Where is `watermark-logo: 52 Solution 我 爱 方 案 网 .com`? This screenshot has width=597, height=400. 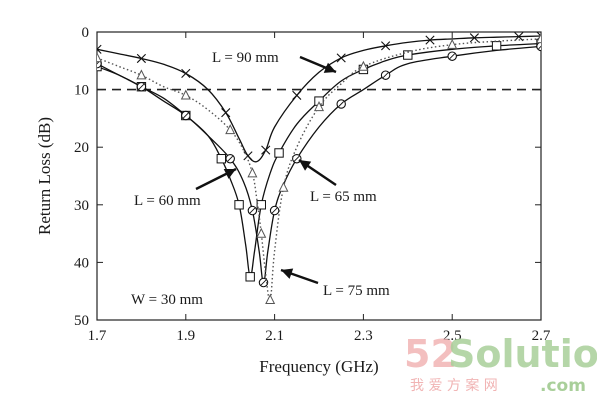 watermark-logo: 52 Solution 我 爱 方 案 网 .com is located at coordinates (500, 364).